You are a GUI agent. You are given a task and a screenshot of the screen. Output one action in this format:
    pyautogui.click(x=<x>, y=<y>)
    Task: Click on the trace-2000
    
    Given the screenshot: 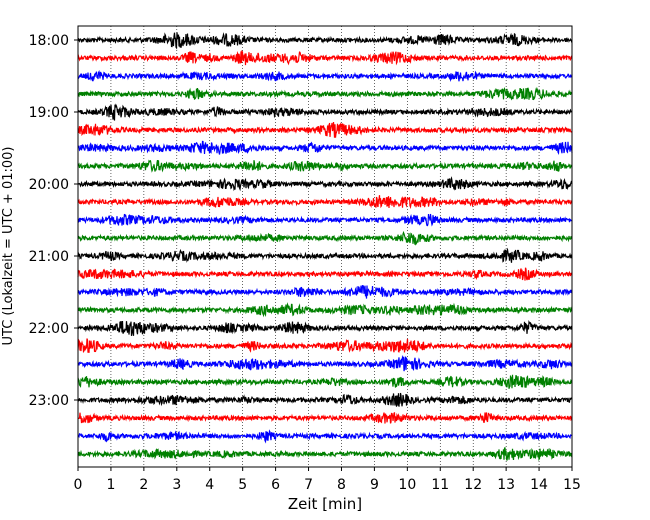 What is the action you would take?
    pyautogui.click(x=325, y=184)
    